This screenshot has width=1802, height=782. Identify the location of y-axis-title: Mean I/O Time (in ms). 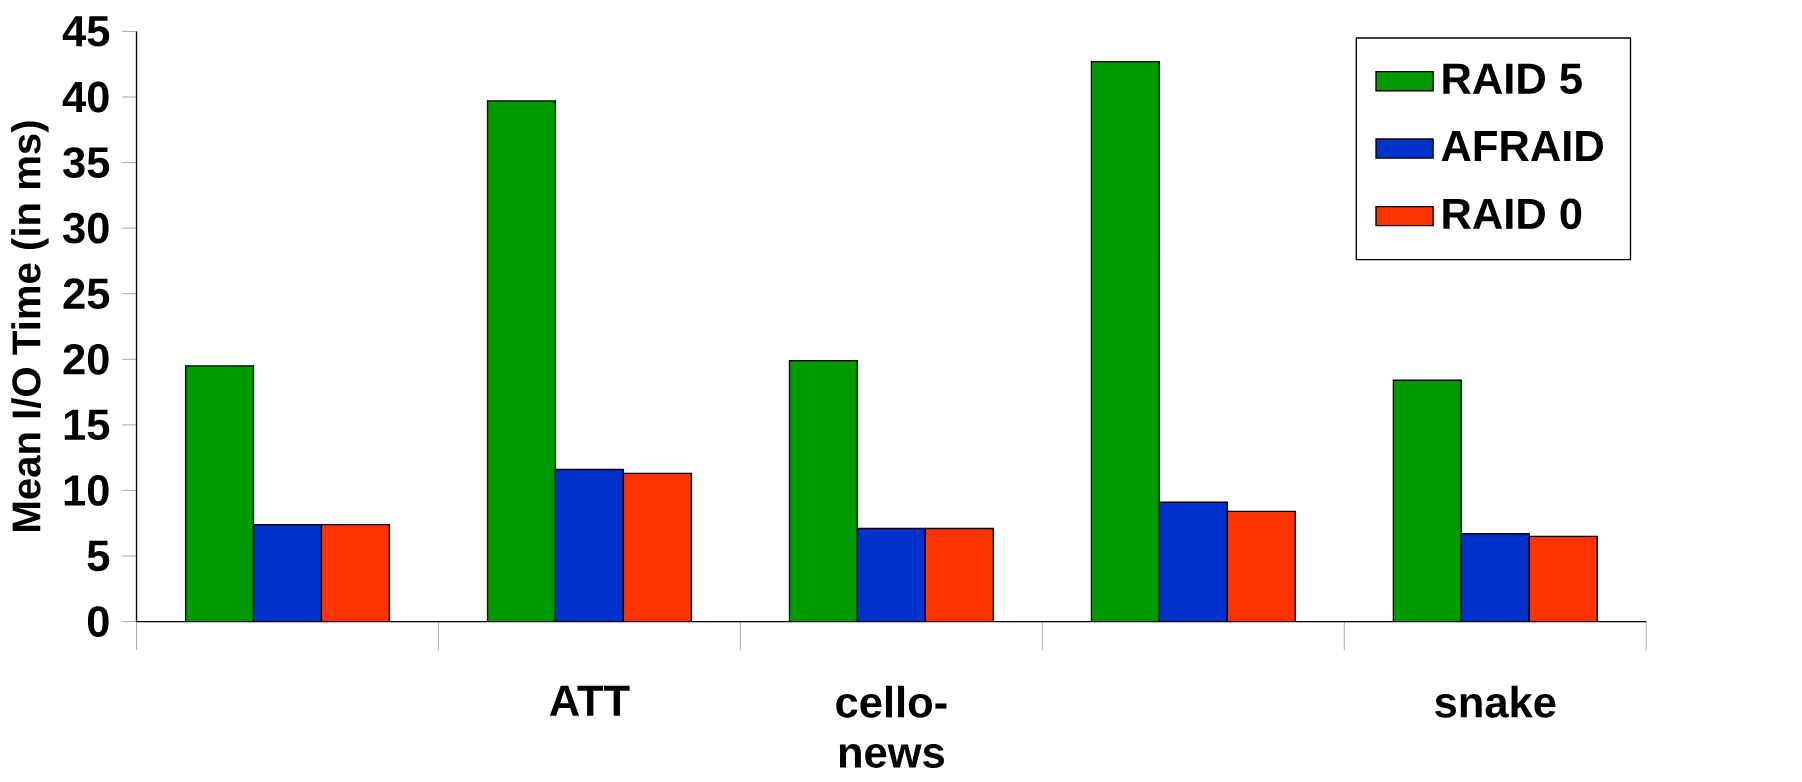
(30, 326).